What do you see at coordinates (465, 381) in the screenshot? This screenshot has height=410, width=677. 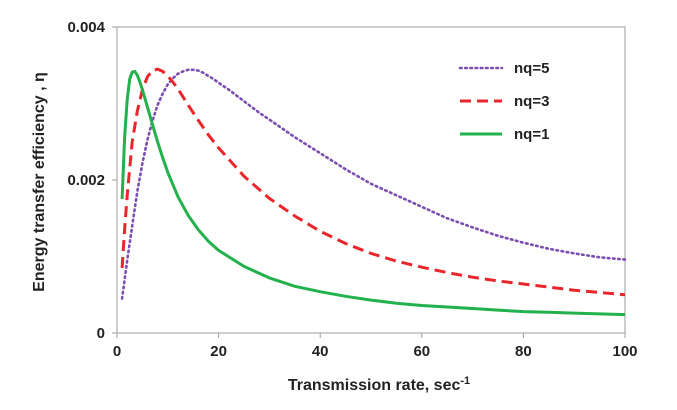 I see `x-axis-title-superscript: -1` at bounding box center [465, 381].